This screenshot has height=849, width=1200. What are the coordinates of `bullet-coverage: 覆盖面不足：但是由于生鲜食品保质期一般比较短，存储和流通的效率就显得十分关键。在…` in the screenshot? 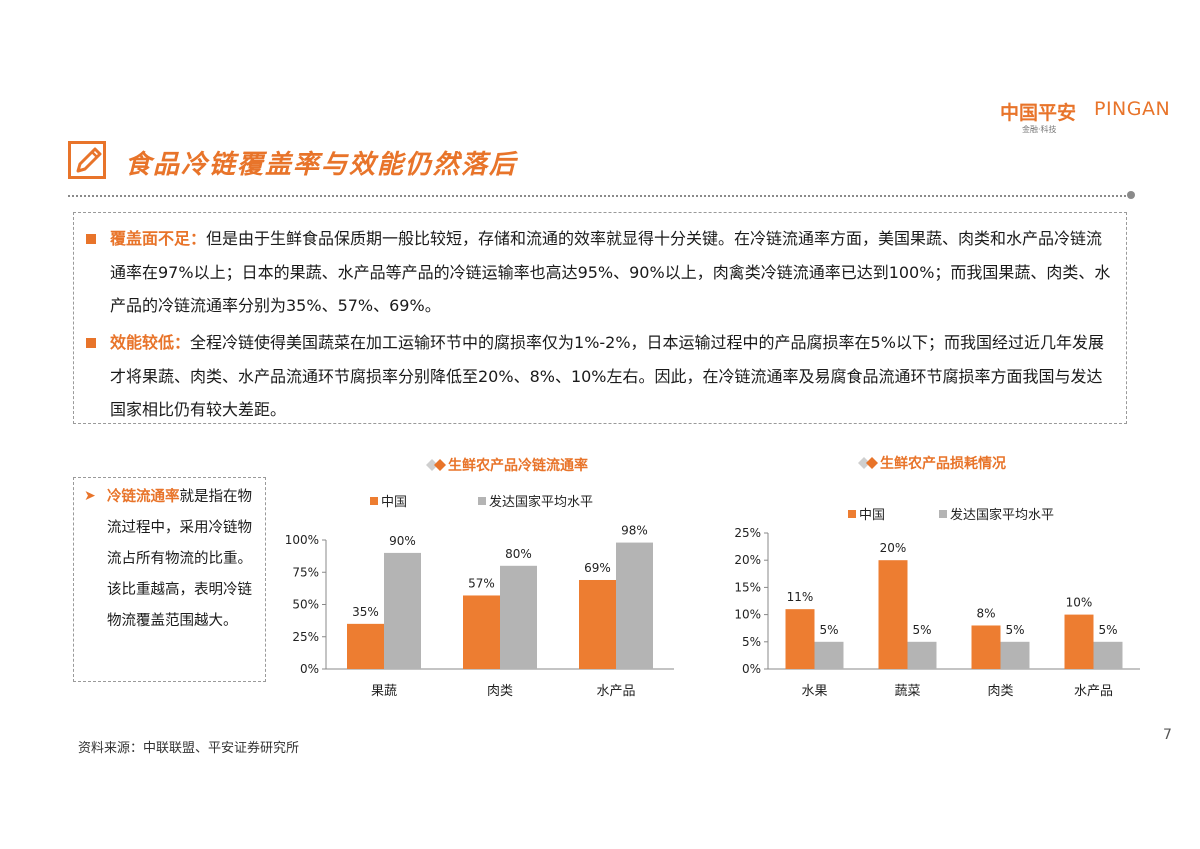 It's located at (598, 272).